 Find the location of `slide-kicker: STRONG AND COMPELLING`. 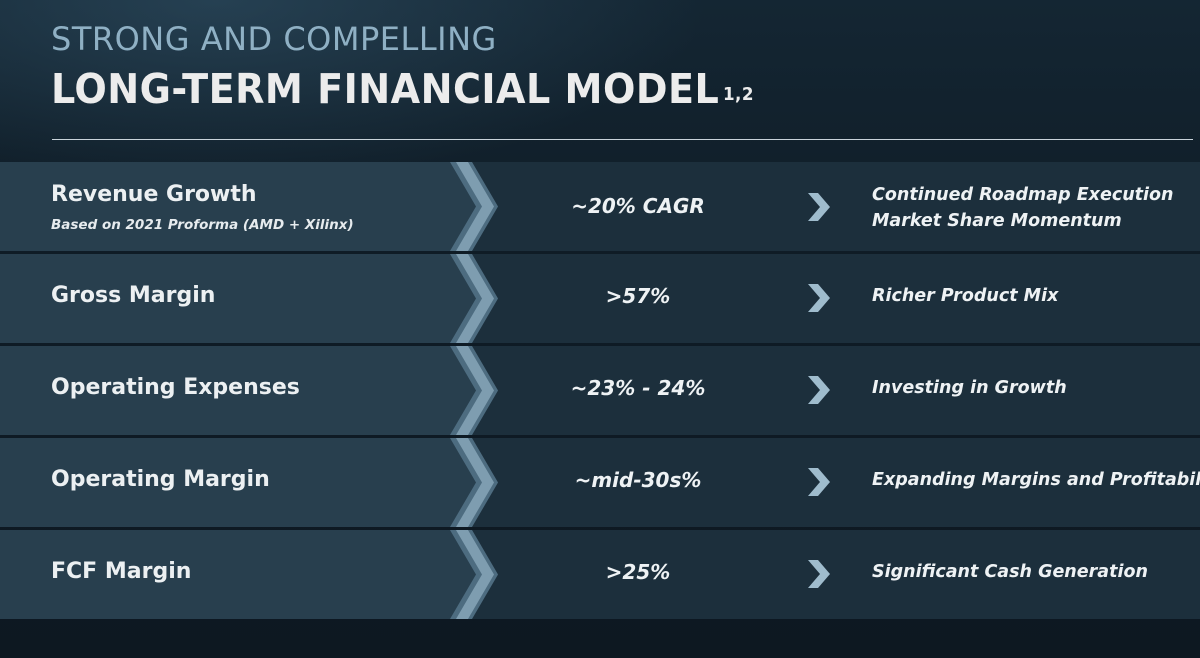

slide-kicker: STRONG AND COMPELLING is located at coordinates (274, 39).